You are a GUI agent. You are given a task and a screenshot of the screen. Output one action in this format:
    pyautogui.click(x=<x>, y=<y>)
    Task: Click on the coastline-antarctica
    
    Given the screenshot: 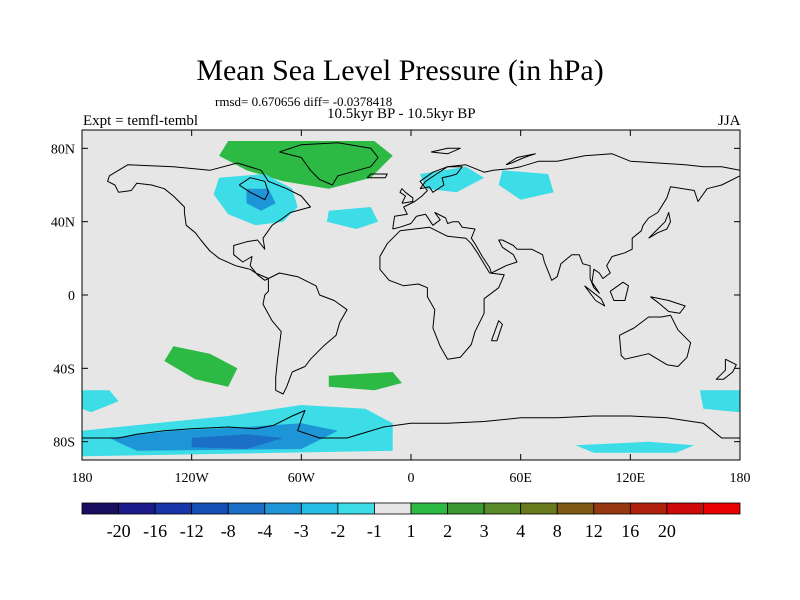 What is the action you would take?
    pyautogui.click(x=411, y=424)
    